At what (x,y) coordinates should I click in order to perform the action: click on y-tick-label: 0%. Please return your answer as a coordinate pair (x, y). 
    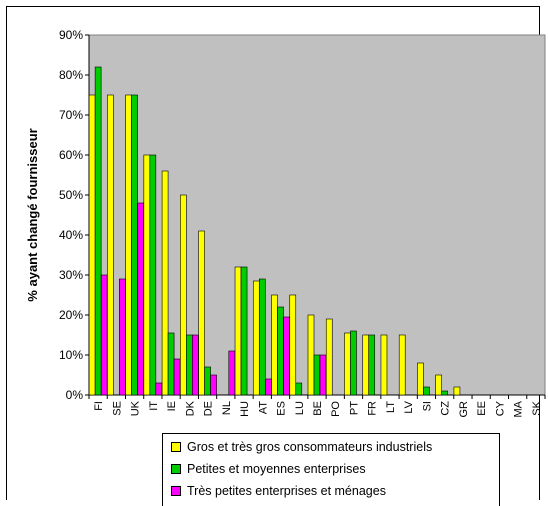
    Looking at the image, I should click on (75, 395).